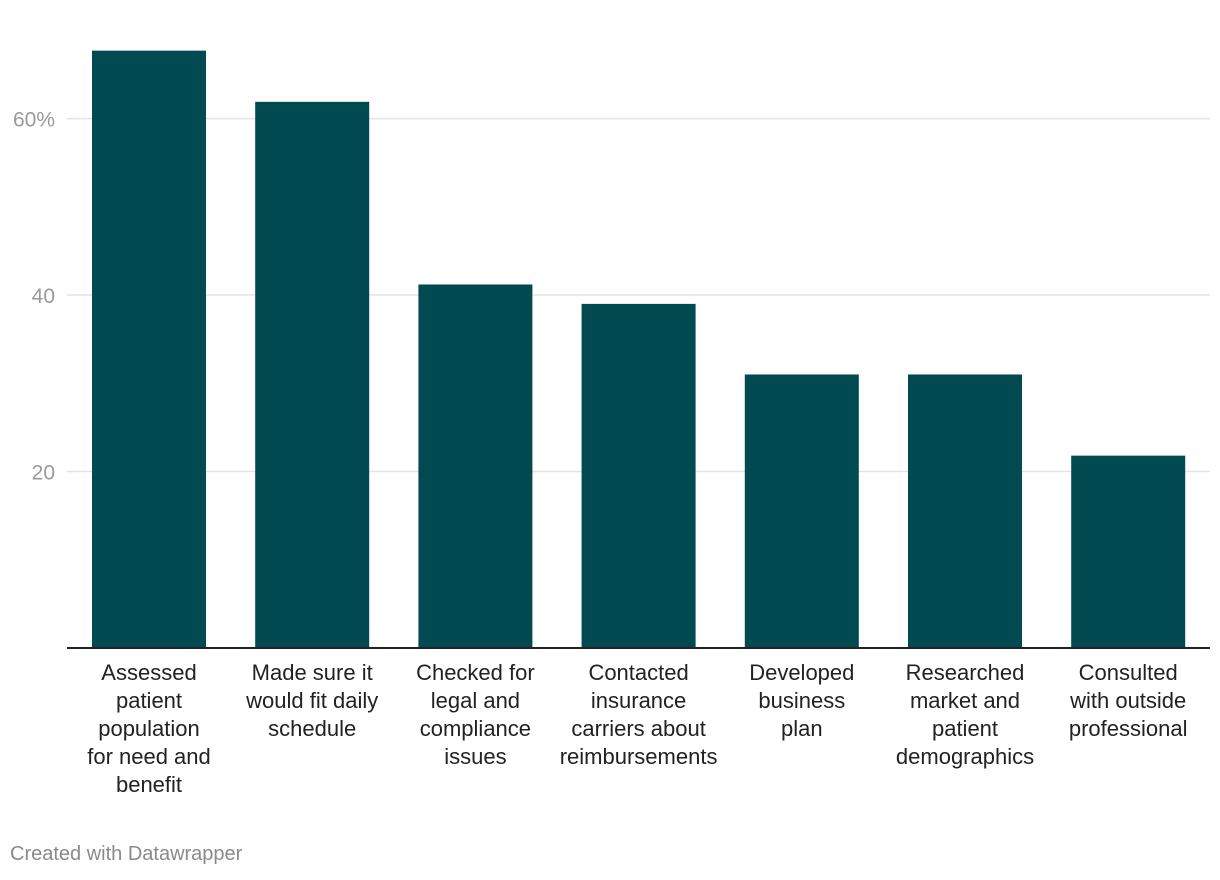 The height and width of the screenshot is (880, 1220). What do you see at coordinates (43, 473) in the screenshot?
I see `y-tick-label: 20` at bounding box center [43, 473].